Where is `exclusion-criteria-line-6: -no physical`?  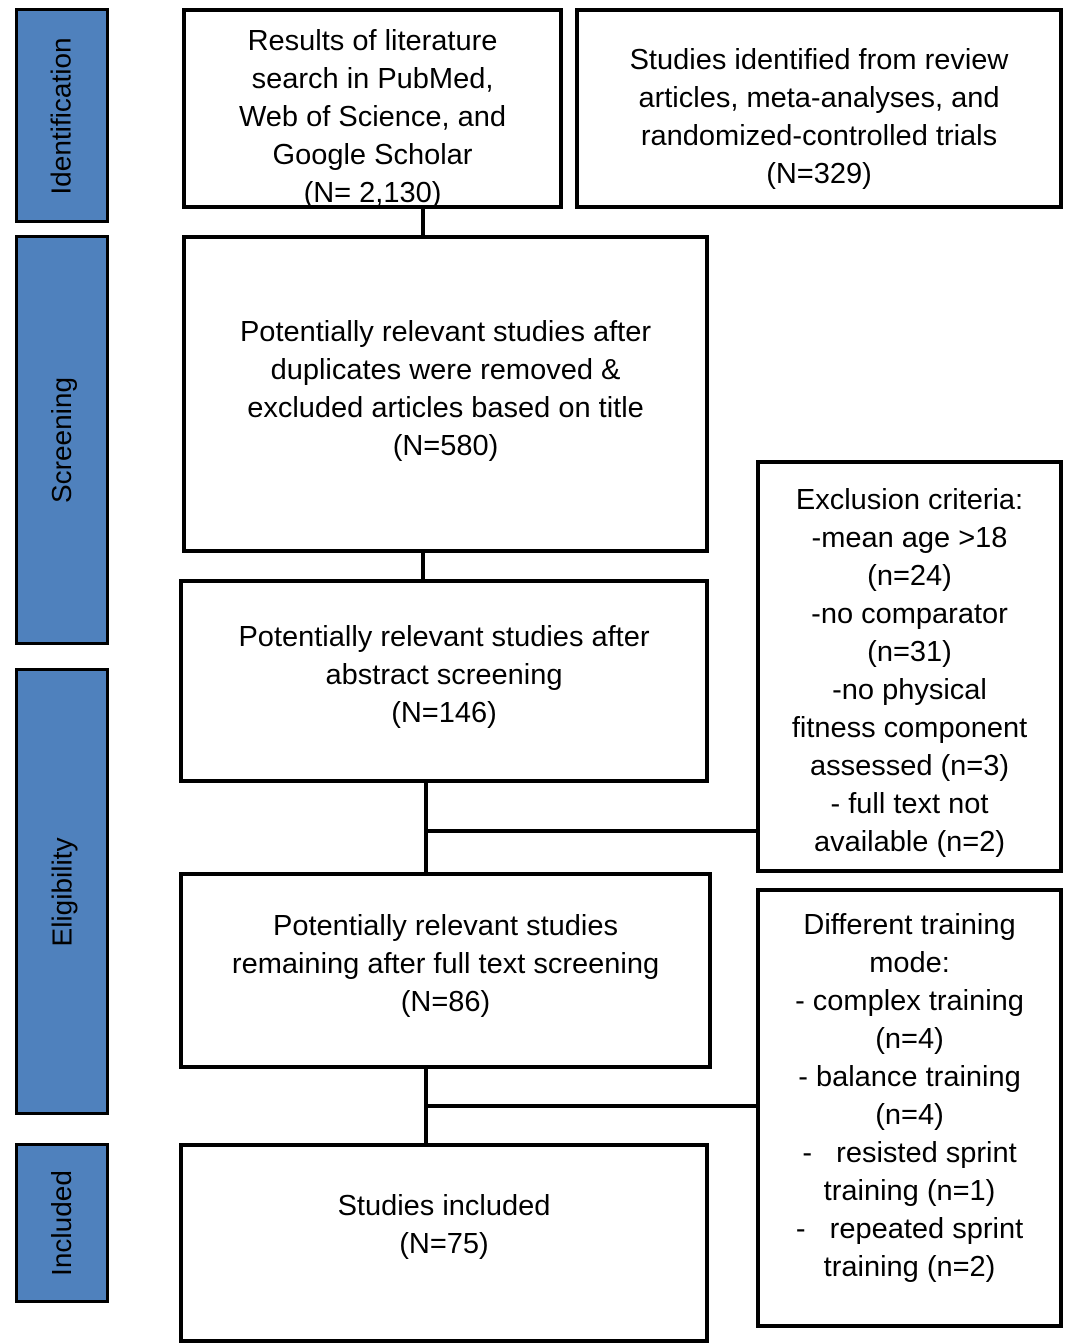
exclusion-criteria-line-6: -no physical is located at coordinates (909, 690).